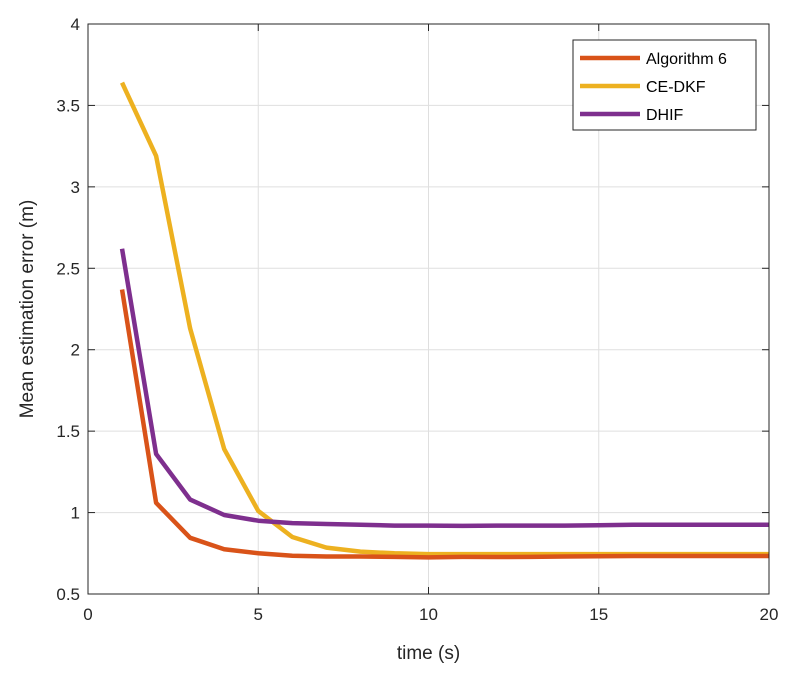 The height and width of the screenshot is (682, 791). What do you see at coordinates (676, 87) in the screenshot?
I see `legend-label-ce-dkf: CE-DKF` at bounding box center [676, 87].